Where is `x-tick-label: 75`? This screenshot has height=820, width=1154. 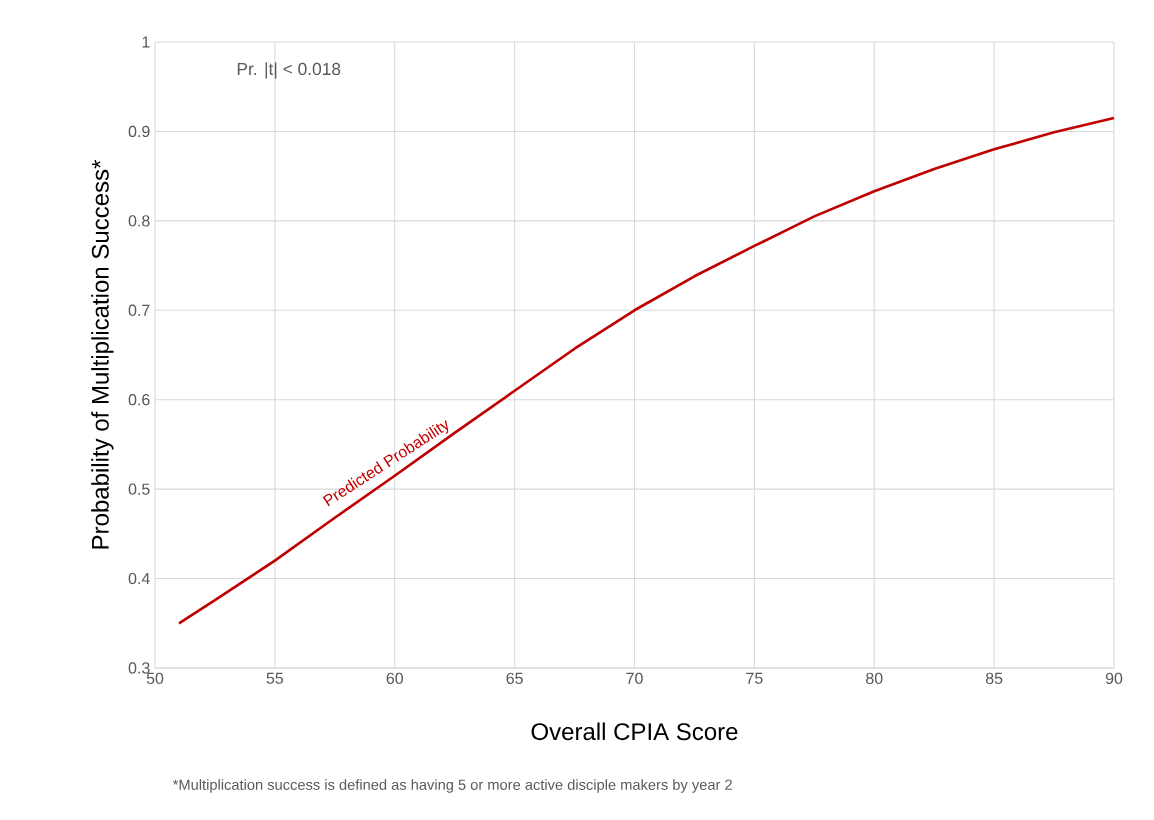
x-tick-label: 75 is located at coordinates (754, 678).